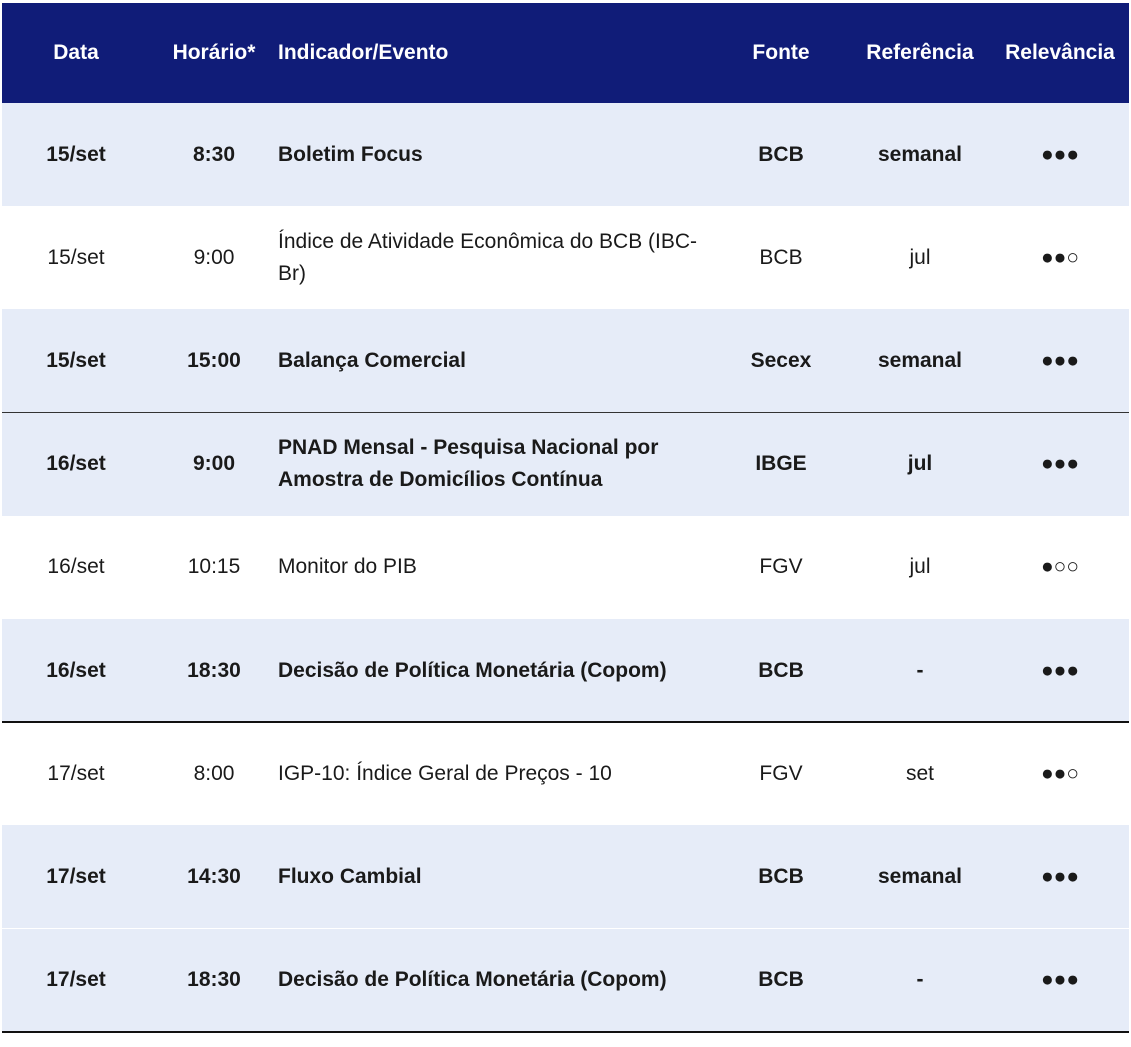  Describe the element at coordinates (214, 52) in the screenshot. I see `column-header: Horário*` at that location.